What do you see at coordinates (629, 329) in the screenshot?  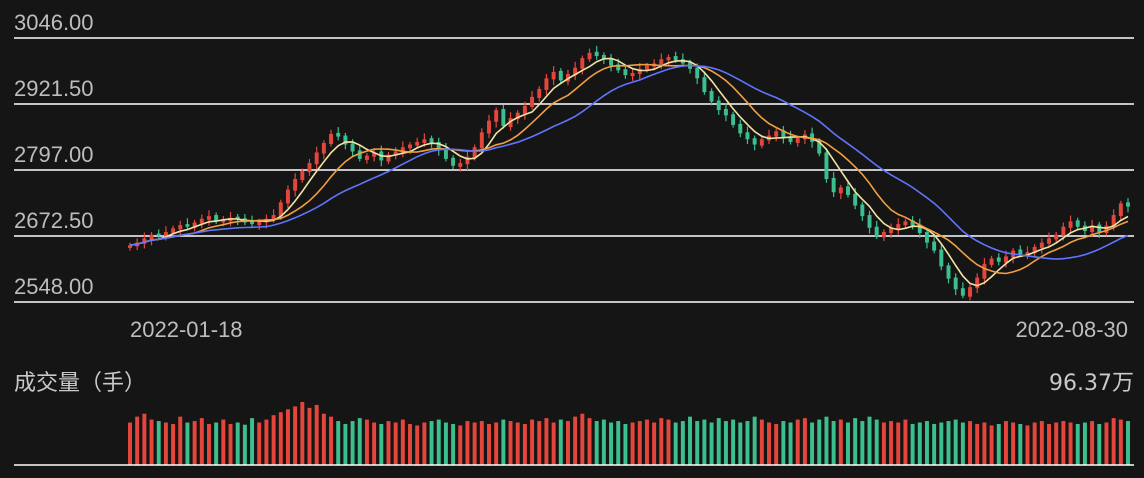 I see `x-axis-labels: 2022-01-18 2022-08-30` at bounding box center [629, 329].